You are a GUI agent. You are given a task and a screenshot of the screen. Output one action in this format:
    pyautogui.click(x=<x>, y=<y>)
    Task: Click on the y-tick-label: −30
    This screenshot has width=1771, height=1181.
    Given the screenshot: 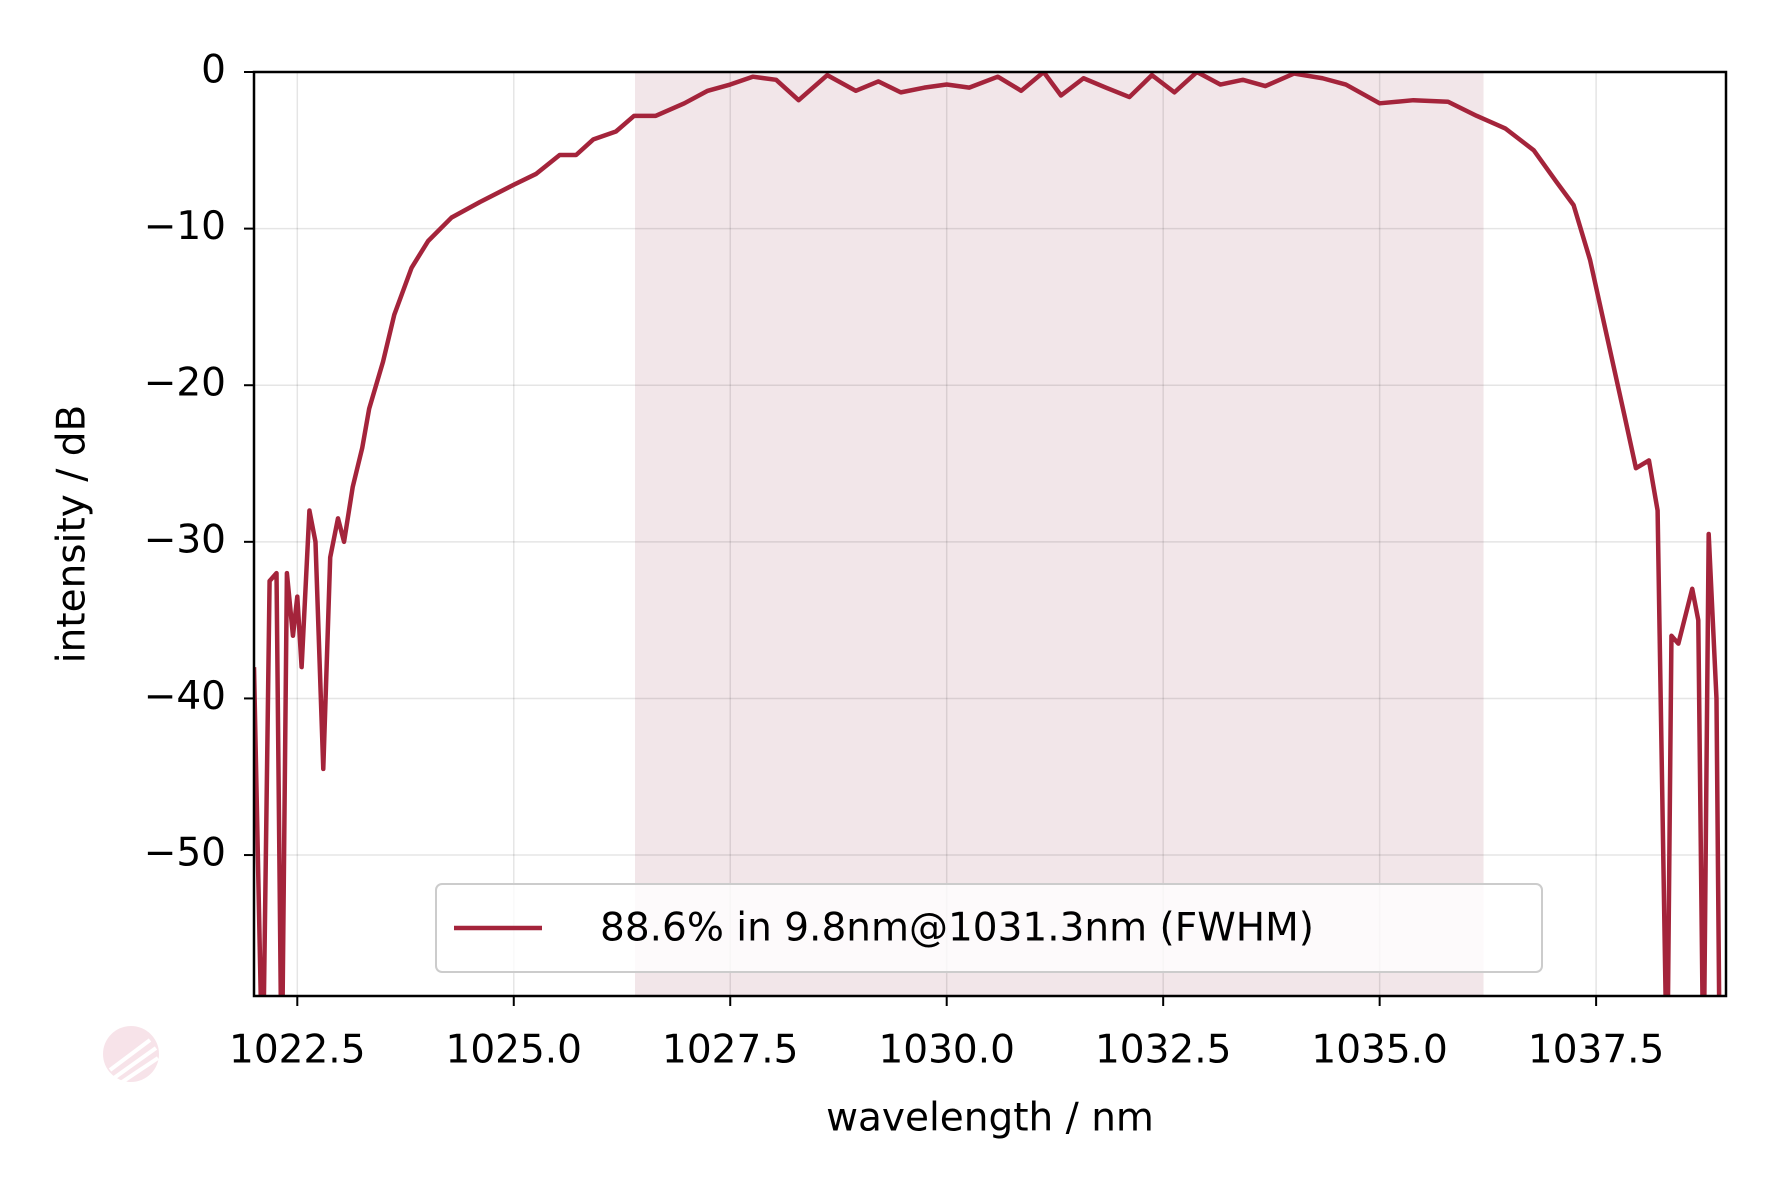 What is the action you would take?
    pyautogui.click(x=185, y=539)
    